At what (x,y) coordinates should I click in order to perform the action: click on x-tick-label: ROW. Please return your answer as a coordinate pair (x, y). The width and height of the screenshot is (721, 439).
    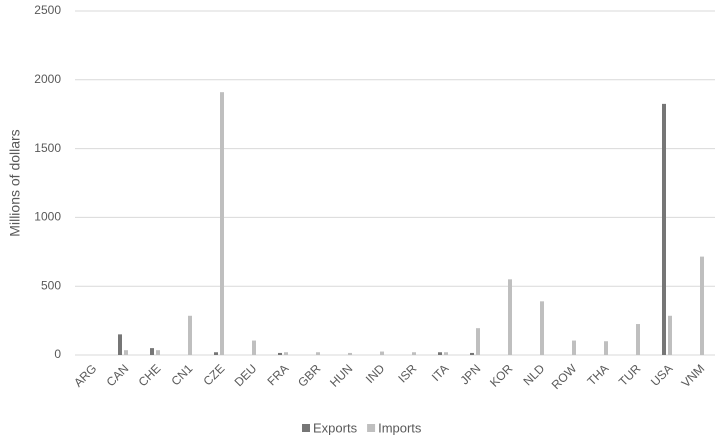
    Looking at the image, I should click on (564, 376).